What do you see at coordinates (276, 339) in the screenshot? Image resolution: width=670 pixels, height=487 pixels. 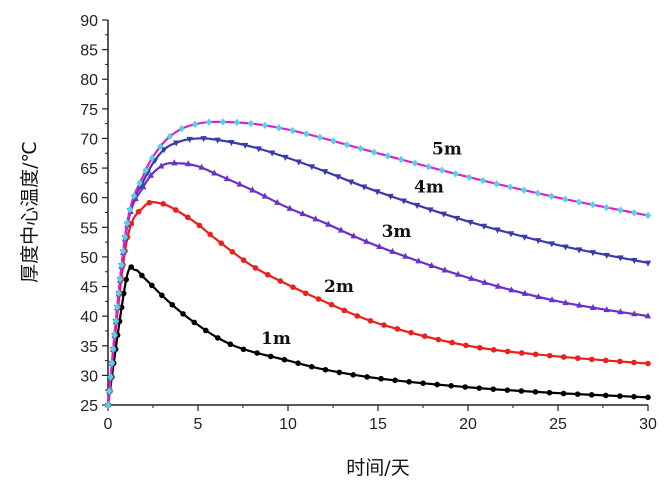 I see `curve-label-1m: 1m` at bounding box center [276, 339].